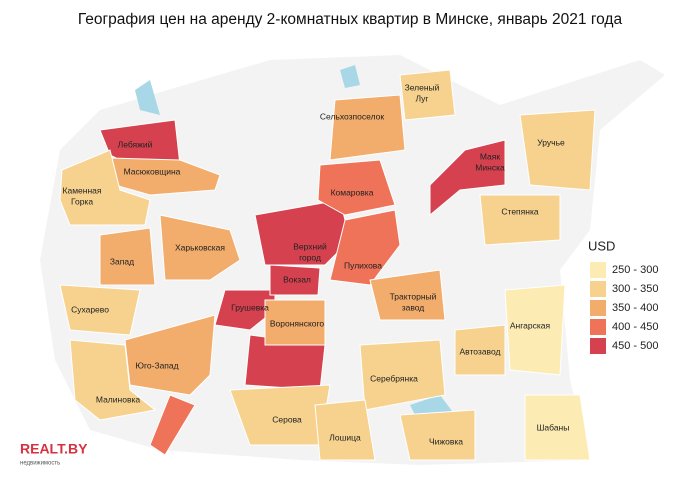  What do you see at coordinates (551, 142) in the screenshot?
I see `district-label: Уручье` at bounding box center [551, 142].